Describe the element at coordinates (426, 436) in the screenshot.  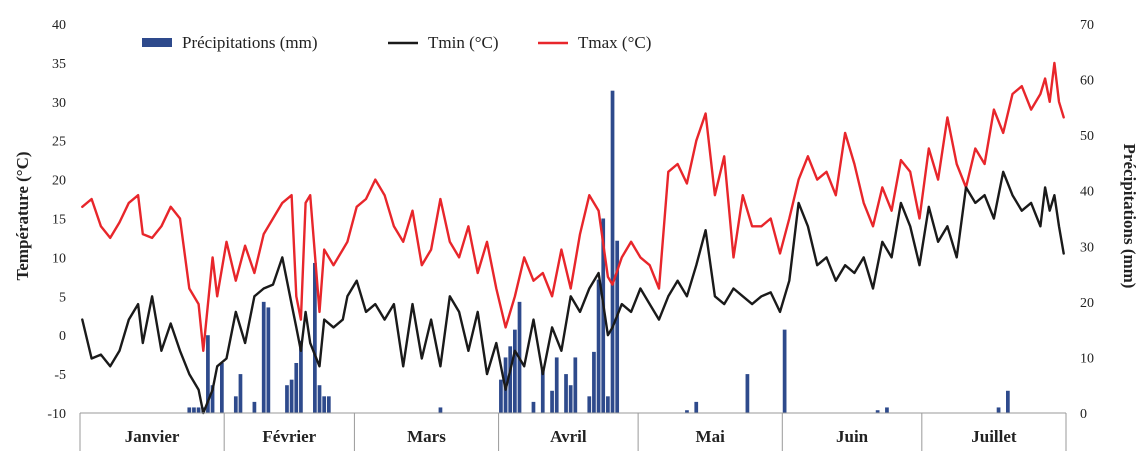
I see `month-label: Mars` at that location.